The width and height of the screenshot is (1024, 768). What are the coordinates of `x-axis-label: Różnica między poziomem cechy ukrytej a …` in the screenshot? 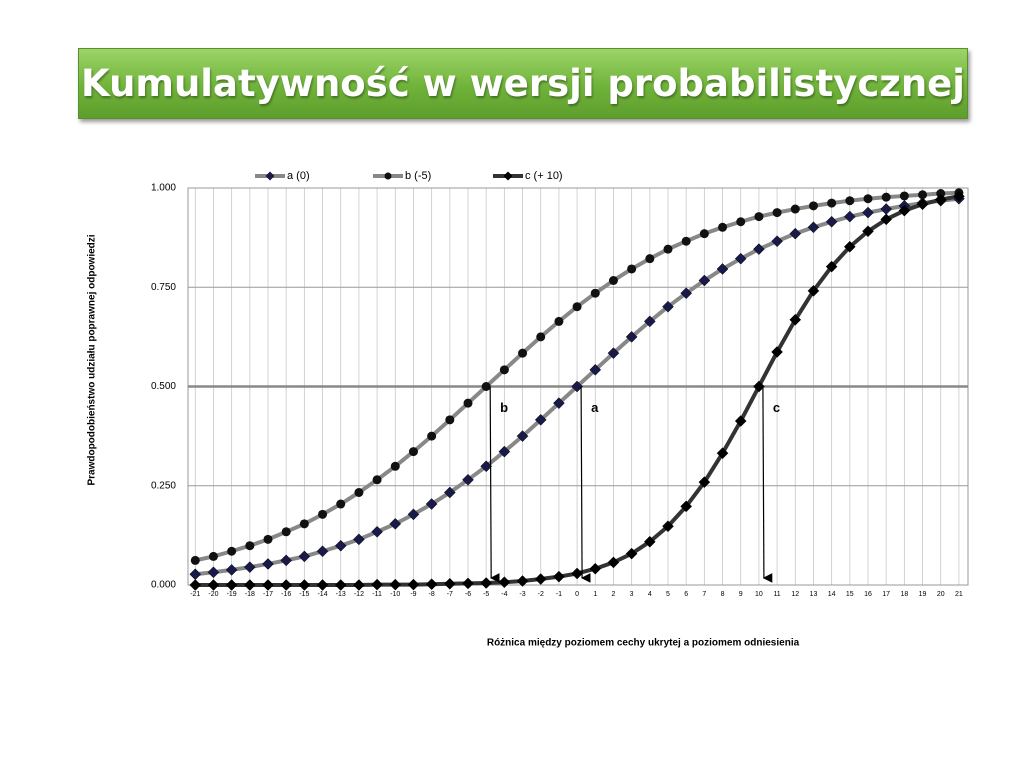 It's located at (643, 643).